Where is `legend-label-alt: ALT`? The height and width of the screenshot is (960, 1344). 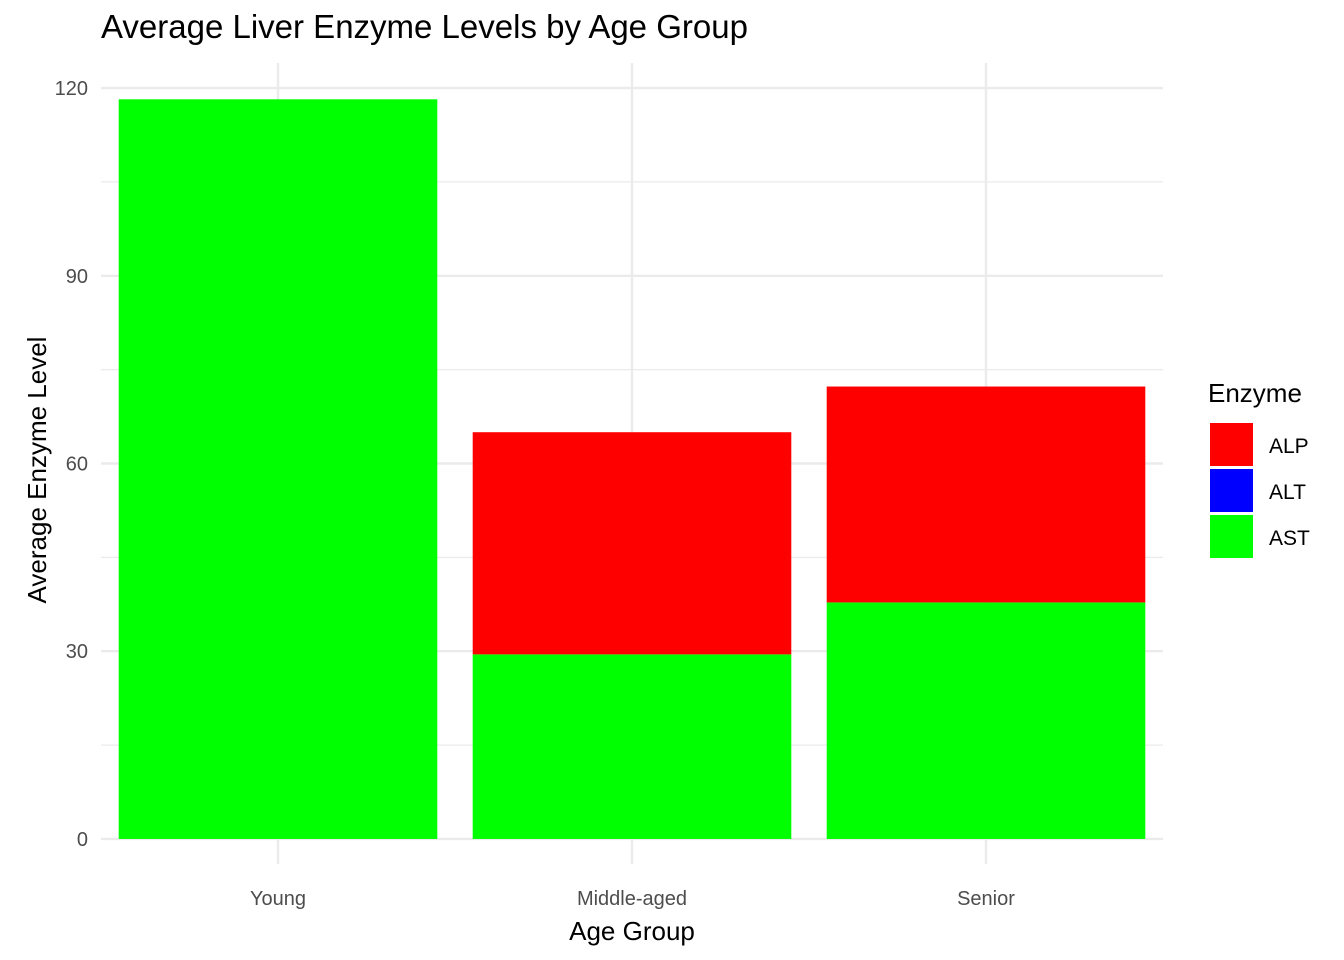
legend-label-alt: ALT is located at coordinates (1287, 492).